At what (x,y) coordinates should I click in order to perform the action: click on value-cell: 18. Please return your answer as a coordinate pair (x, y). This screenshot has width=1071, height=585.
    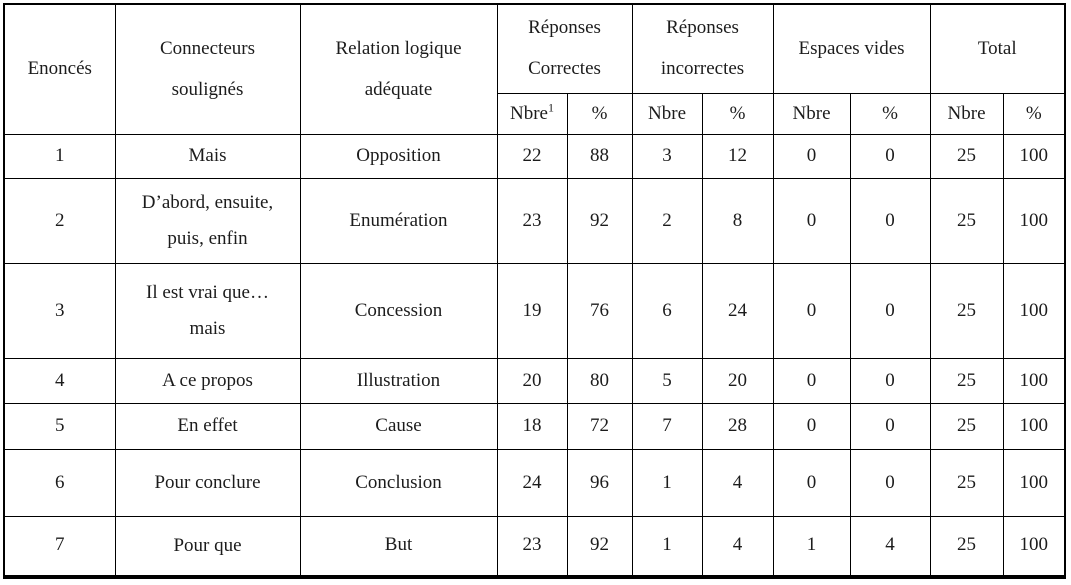
    Looking at the image, I should click on (532, 426).